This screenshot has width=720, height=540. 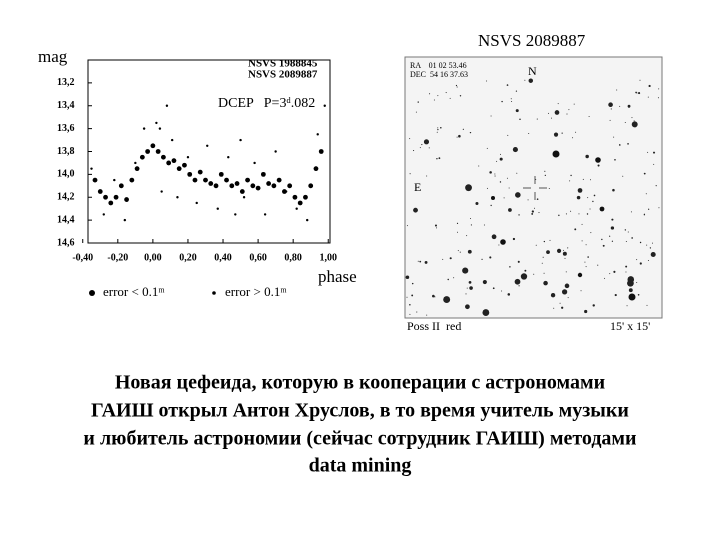 What do you see at coordinates (434, 326) in the screenshot?
I see `finder-survey: Poss II red` at bounding box center [434, 326].